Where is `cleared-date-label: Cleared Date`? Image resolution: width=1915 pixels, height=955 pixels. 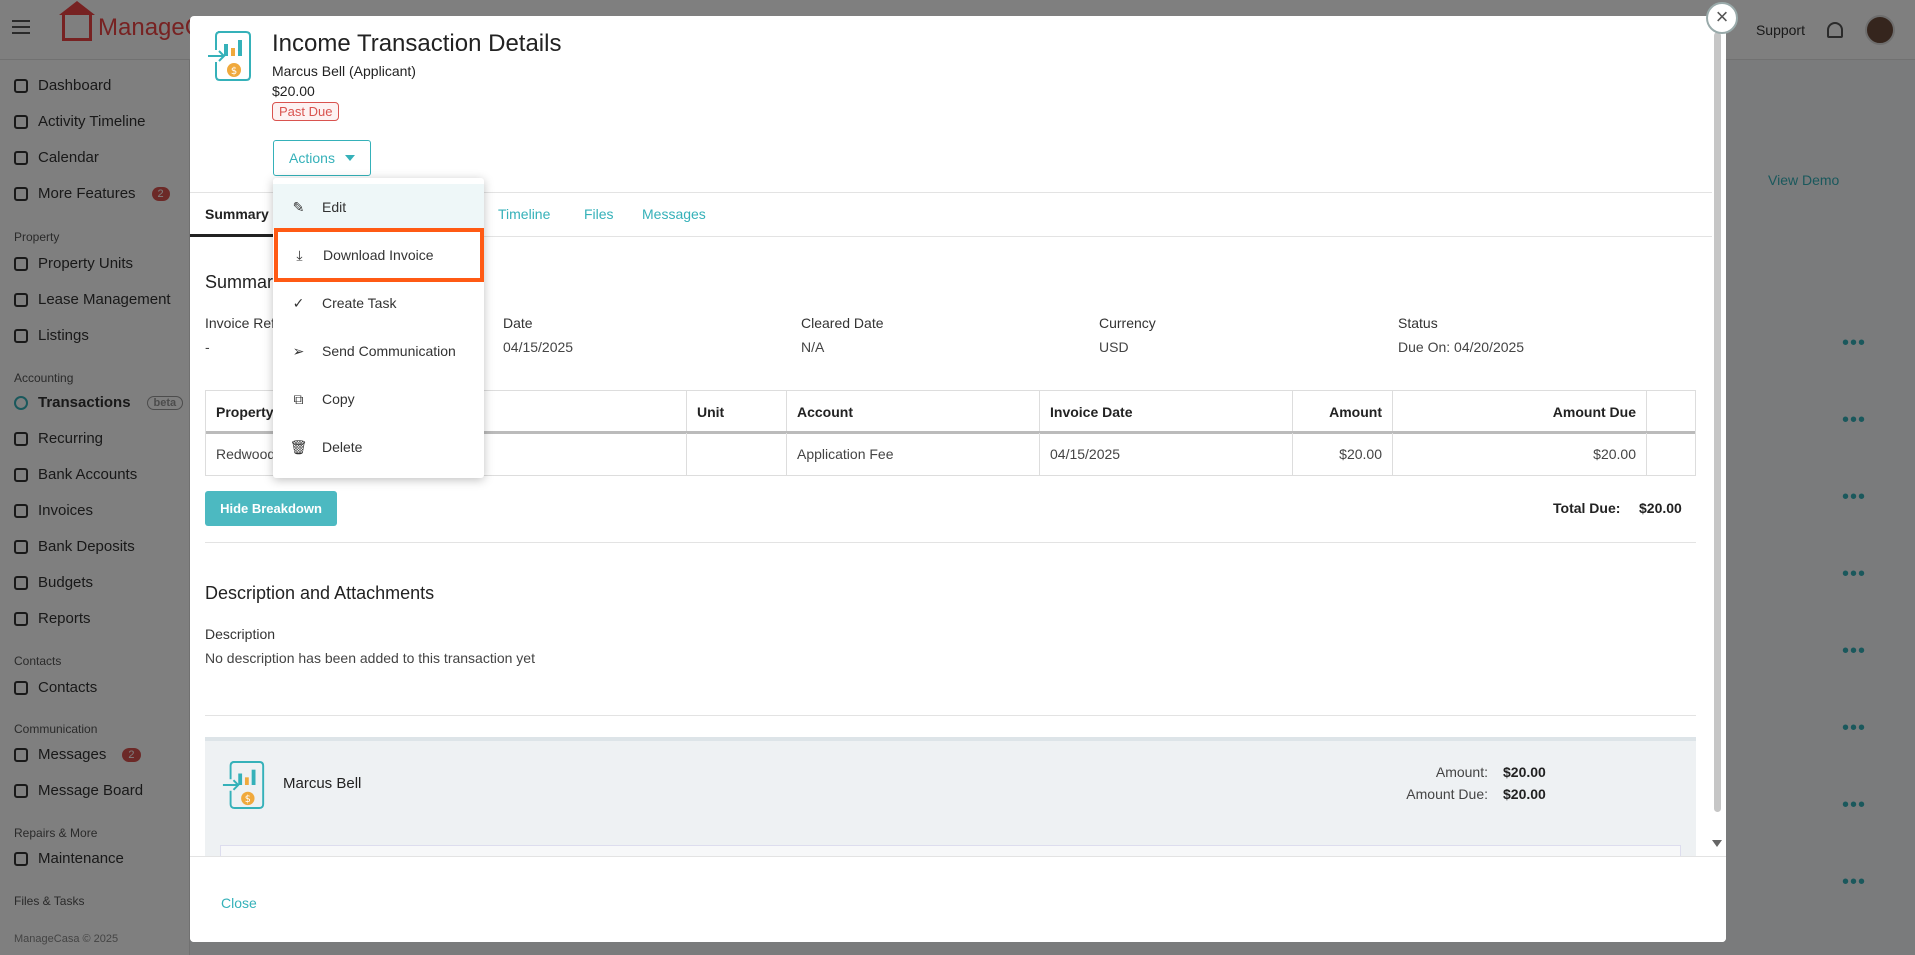
cleared-date-label: Cleared Date is located at coordinates (842, 323).